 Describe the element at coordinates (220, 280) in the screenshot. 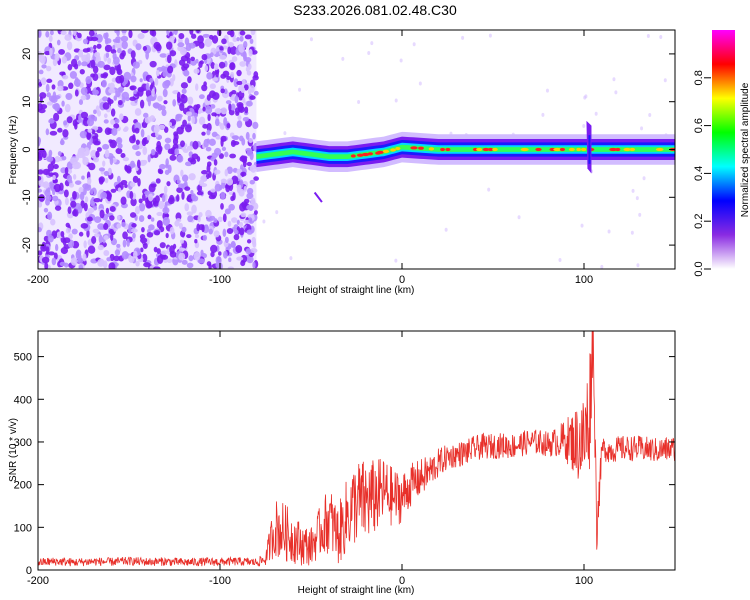

I see `x-tick-label: -100` at that location.